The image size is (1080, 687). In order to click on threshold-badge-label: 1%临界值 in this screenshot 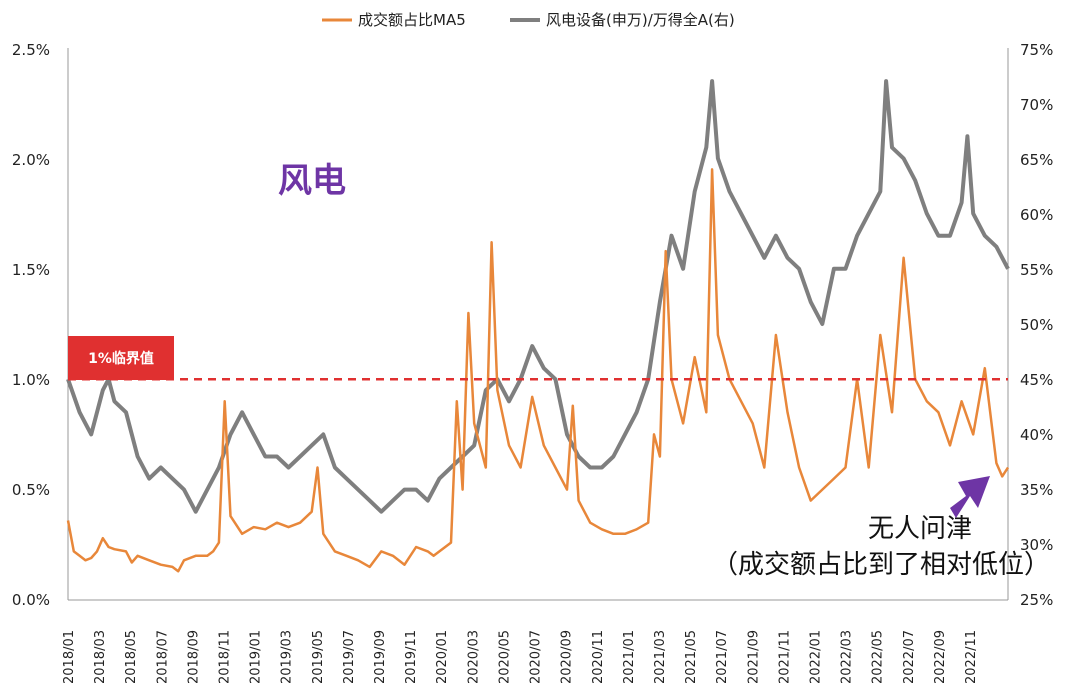, I will do `click(121, 358)`.